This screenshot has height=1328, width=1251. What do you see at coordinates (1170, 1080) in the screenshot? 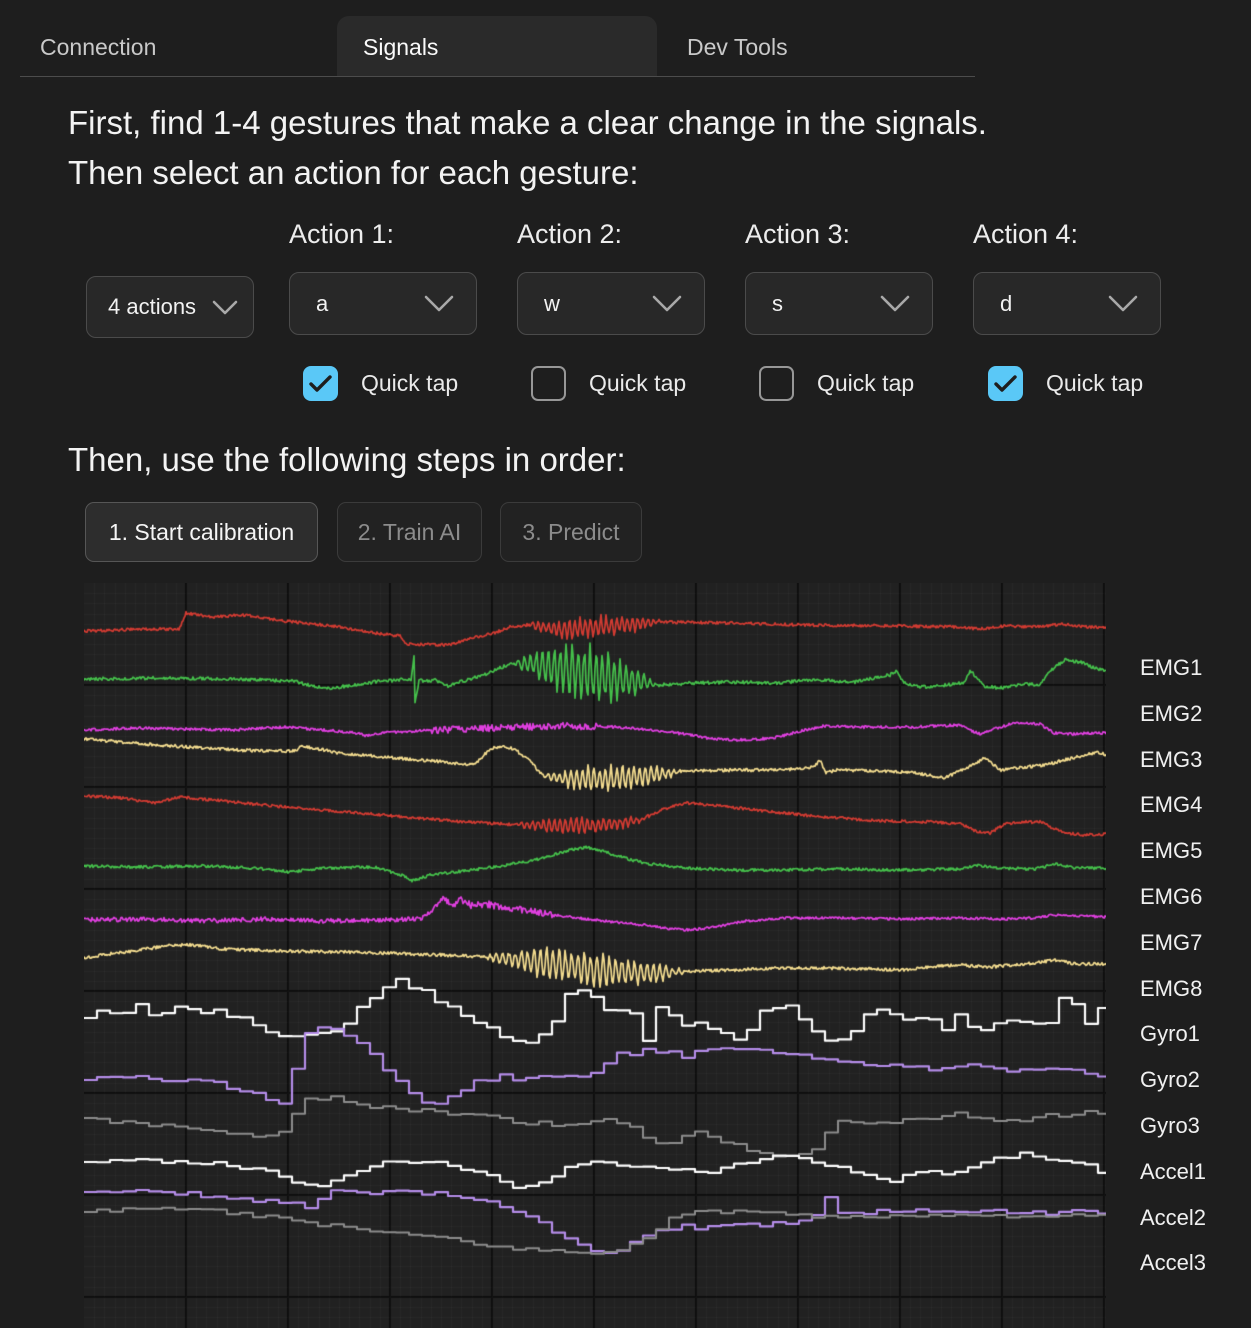
I see `channel-label-gyro2: Gyro2` at bounding box center [1170, 1080].